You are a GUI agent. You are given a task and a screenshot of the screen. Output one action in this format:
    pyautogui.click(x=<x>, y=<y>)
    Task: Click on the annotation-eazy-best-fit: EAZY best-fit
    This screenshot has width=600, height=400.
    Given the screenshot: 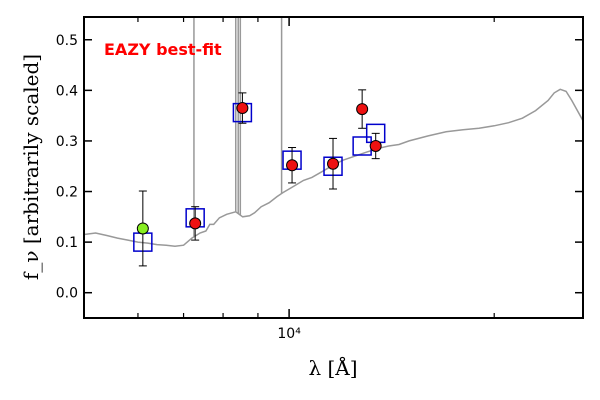 What is the action you would take?
    pyautogui.click(x=163, y=49)
    